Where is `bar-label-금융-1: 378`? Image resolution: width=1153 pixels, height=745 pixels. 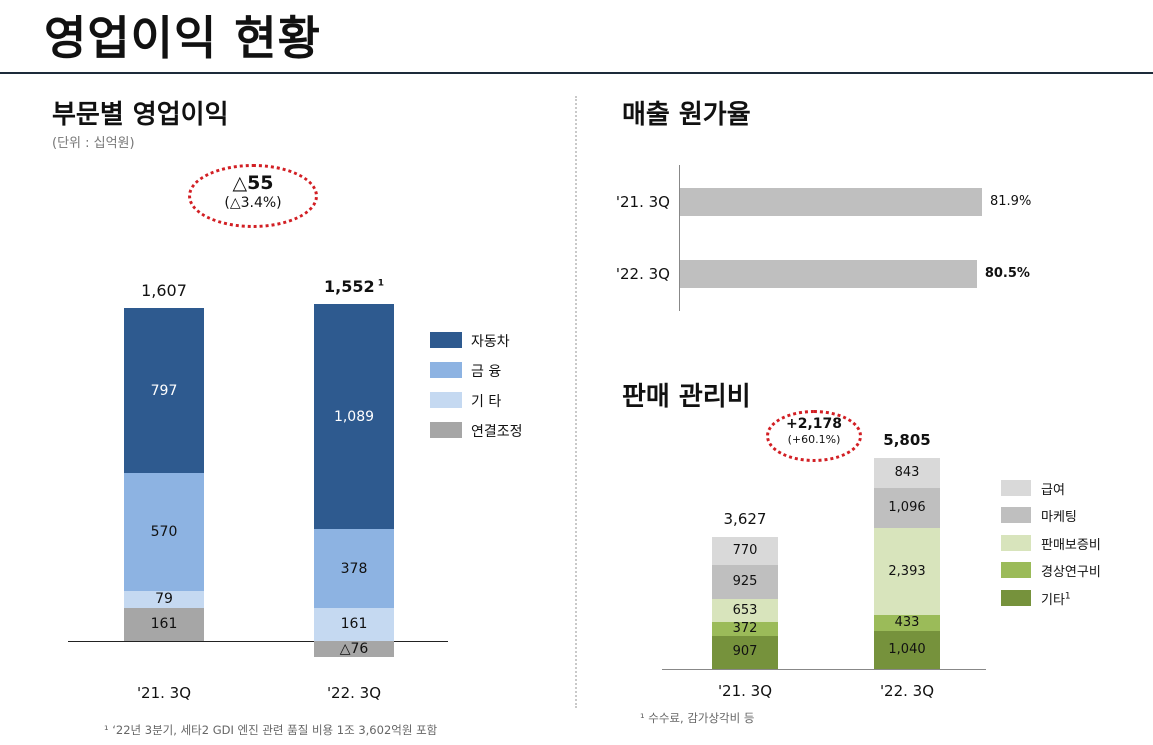
bar-label-금융-1: 378 is located at coordinates (354, 568).